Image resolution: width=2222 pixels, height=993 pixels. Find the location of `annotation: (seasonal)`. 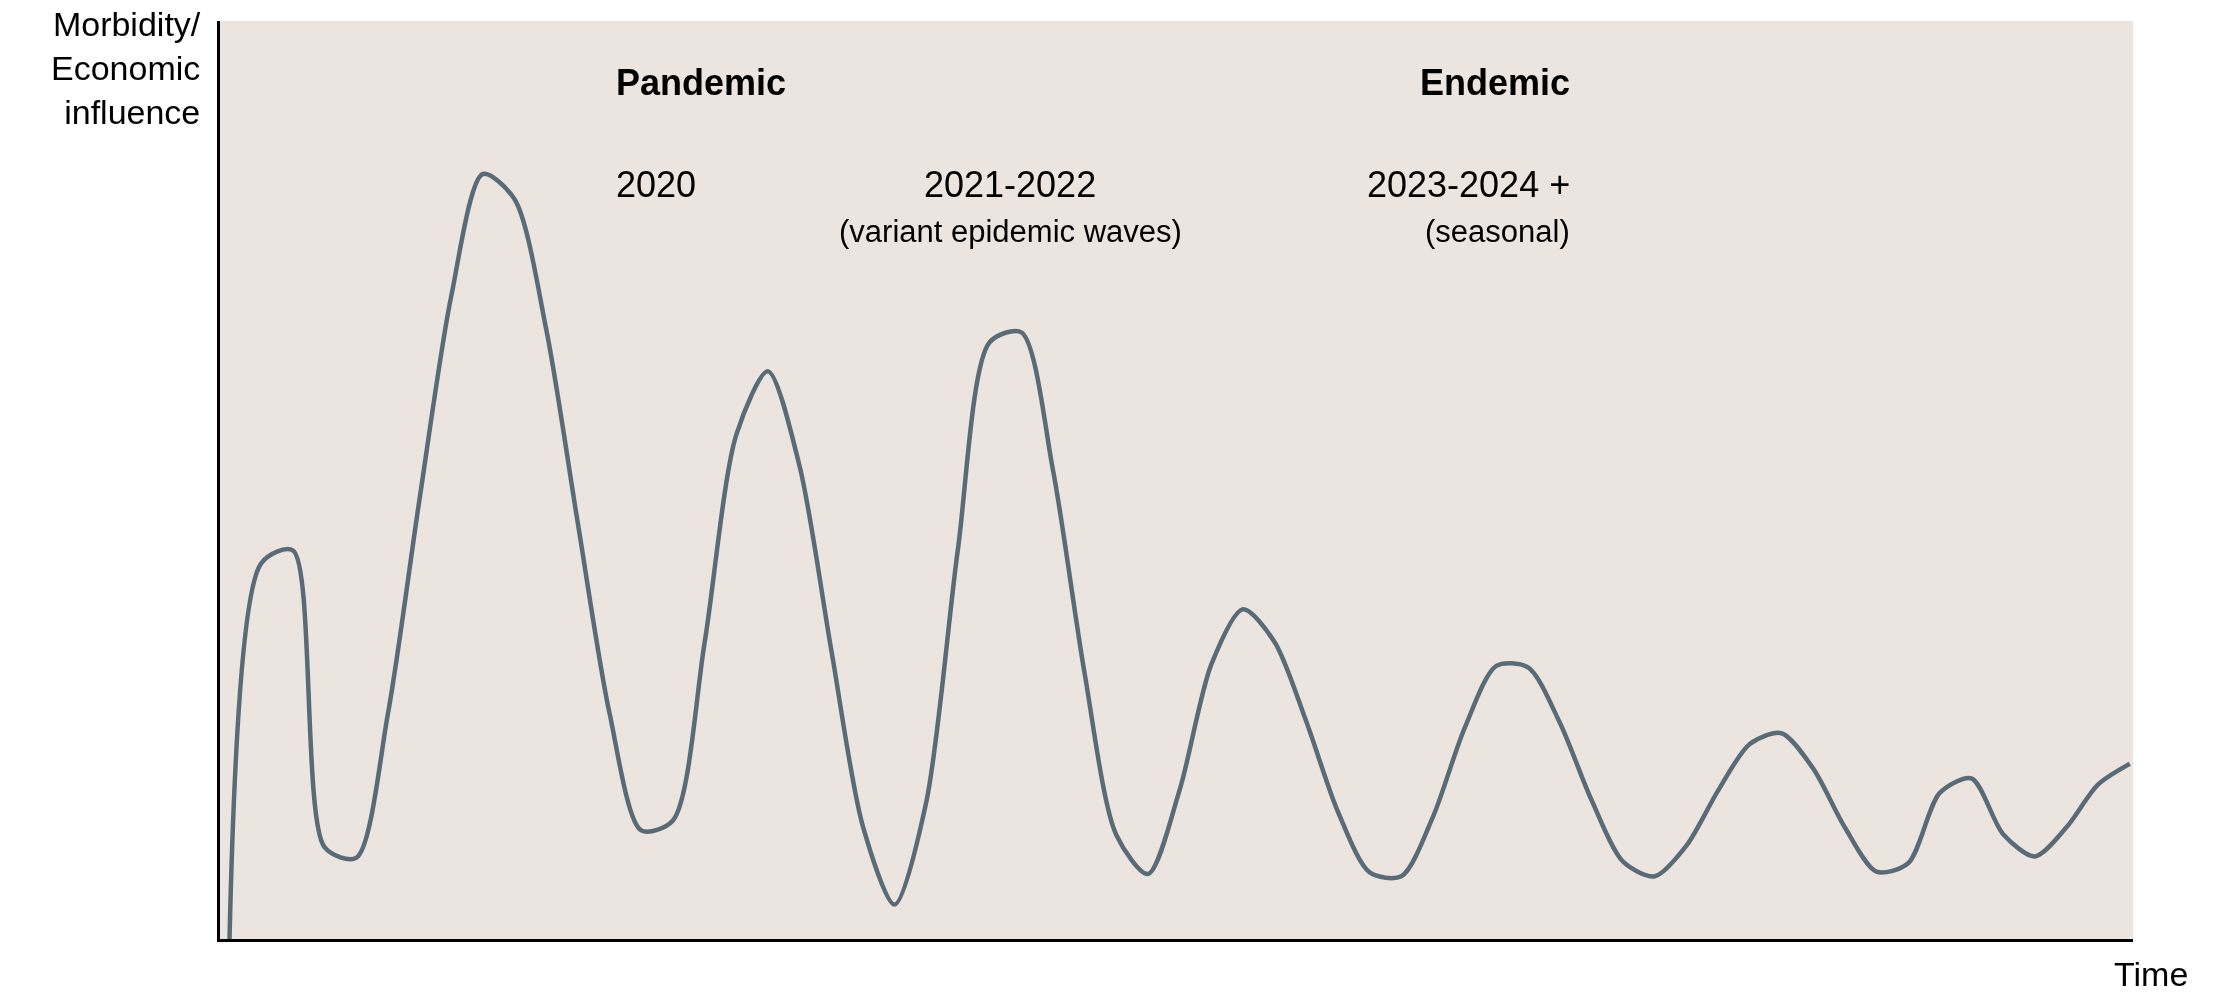

annotation: (seasonal) is located at coordinates (1497, 231).